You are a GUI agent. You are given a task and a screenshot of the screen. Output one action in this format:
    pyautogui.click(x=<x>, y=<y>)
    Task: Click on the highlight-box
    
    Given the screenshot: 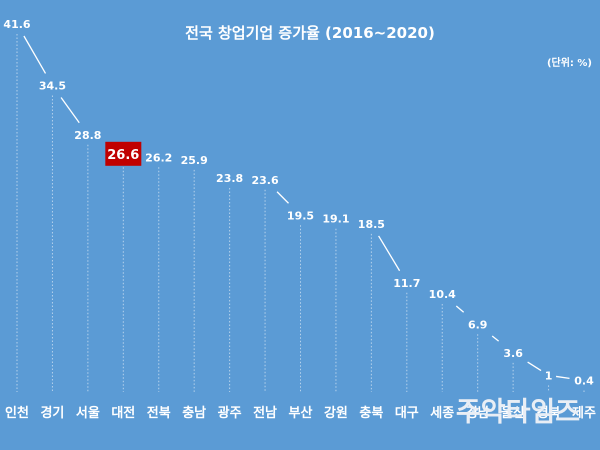 What is the action you would take?
    pyautogui.click(x=123, y=153)
    